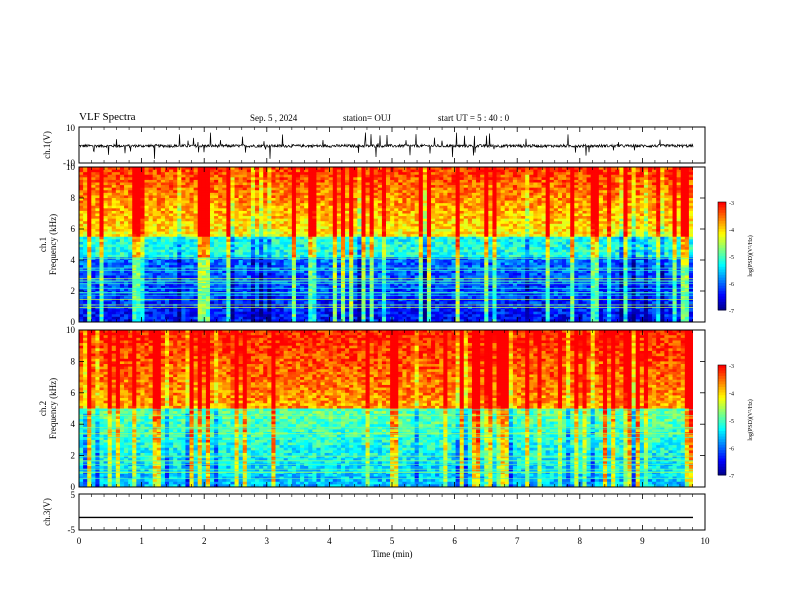  I want to click on spectro-ylabel-channel: ch.1, so click(43, 244).